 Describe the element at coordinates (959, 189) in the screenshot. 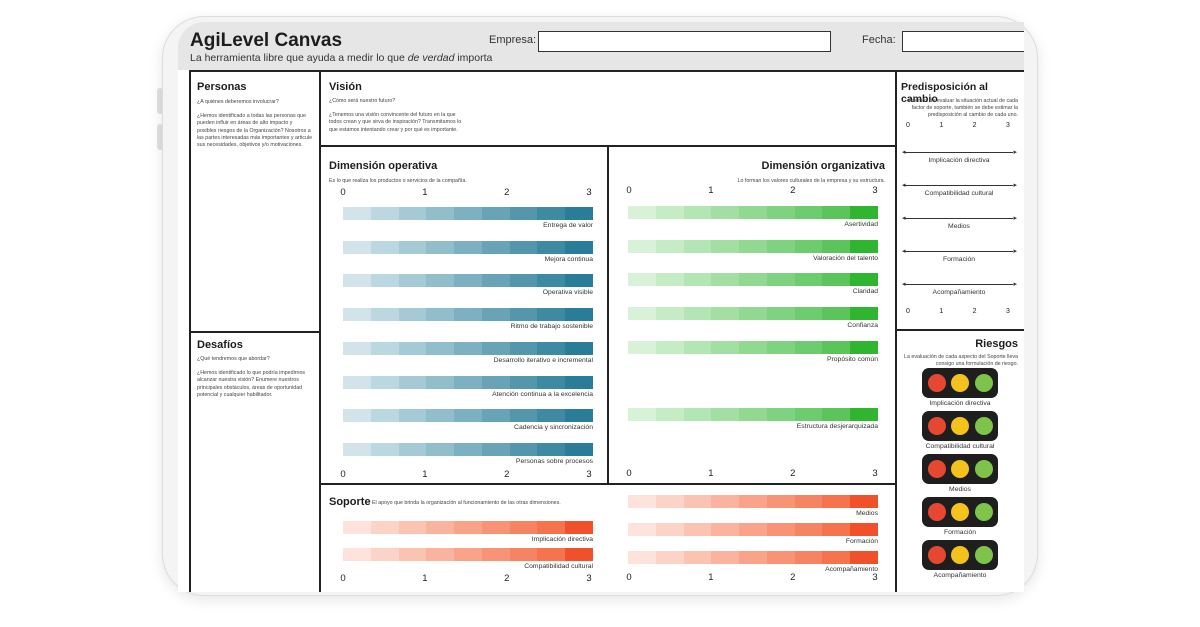

I see `predisposicion-row: ◂ ▸ Compatibilidad cultural` at that location.